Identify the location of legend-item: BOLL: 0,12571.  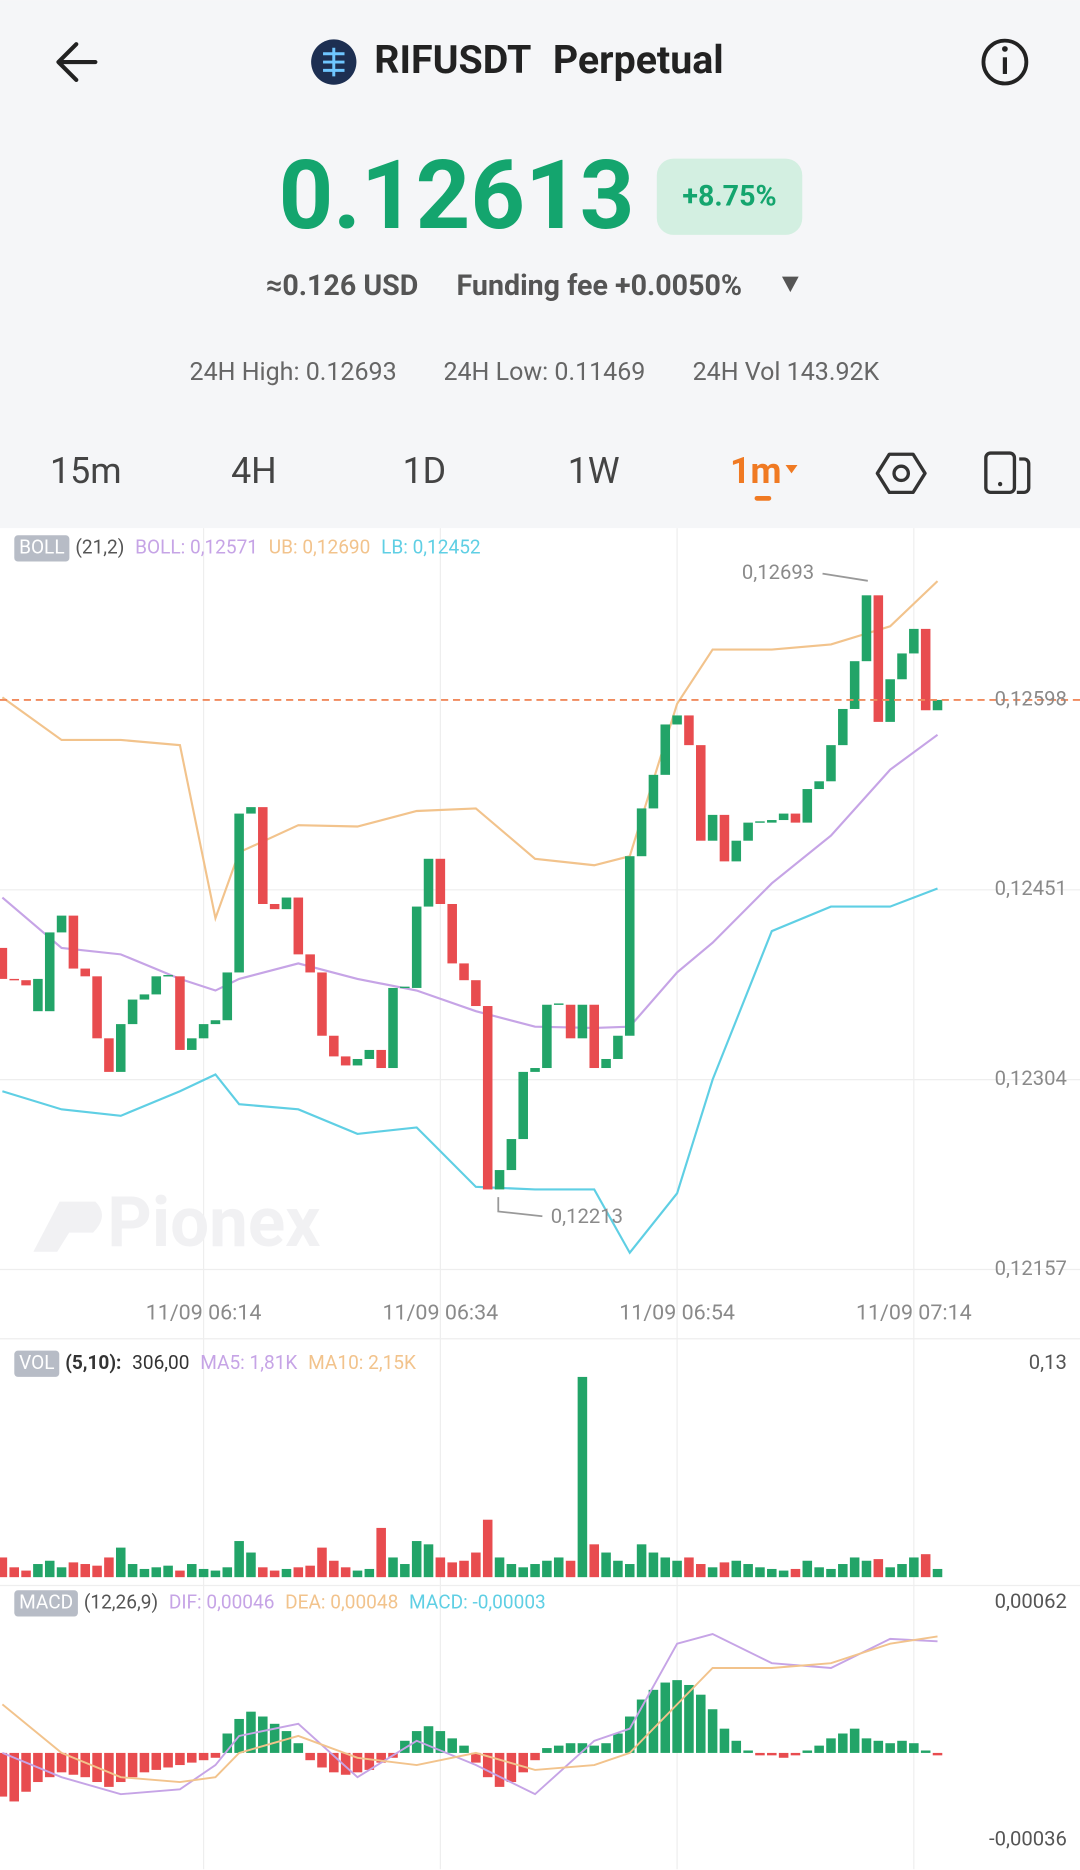
(196, 546).